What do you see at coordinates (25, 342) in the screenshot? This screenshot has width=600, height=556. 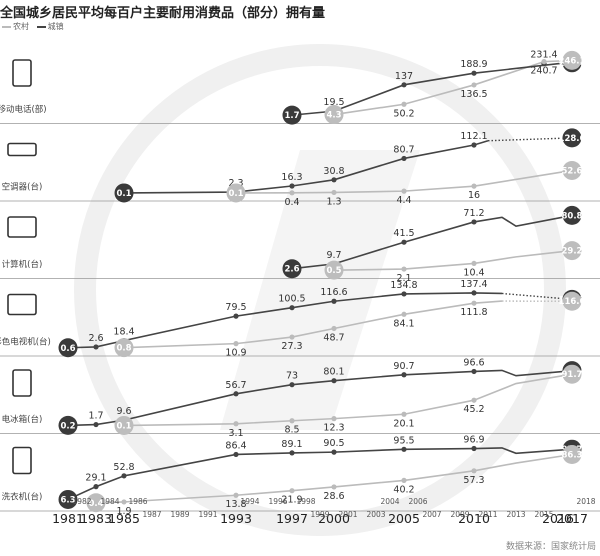 I see `panel-label: 彩色电视机(台)` at bounding box center [25, 342].